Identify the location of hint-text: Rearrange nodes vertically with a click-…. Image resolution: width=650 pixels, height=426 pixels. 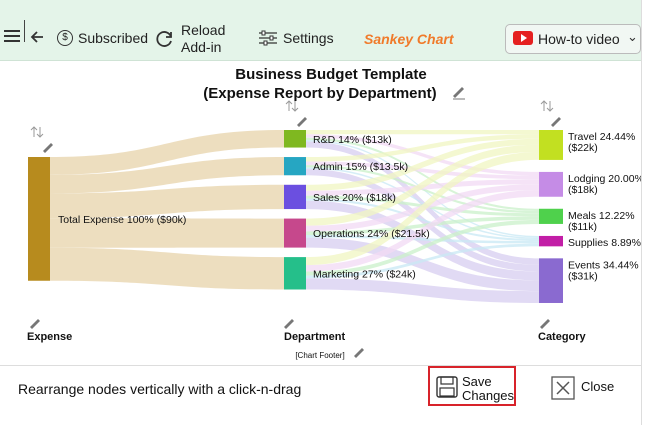
(160, 389).